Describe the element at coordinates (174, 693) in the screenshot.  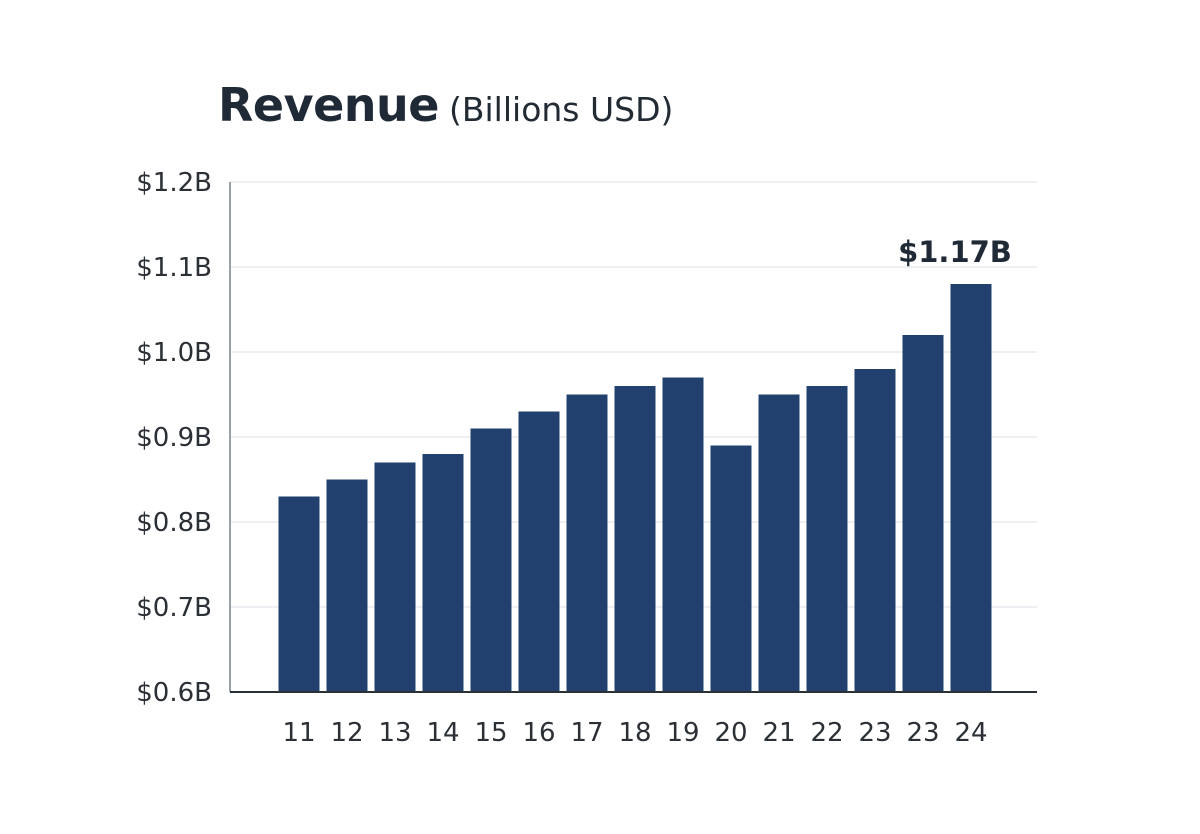
I see `y-tick-label: $0.6B` at that location.